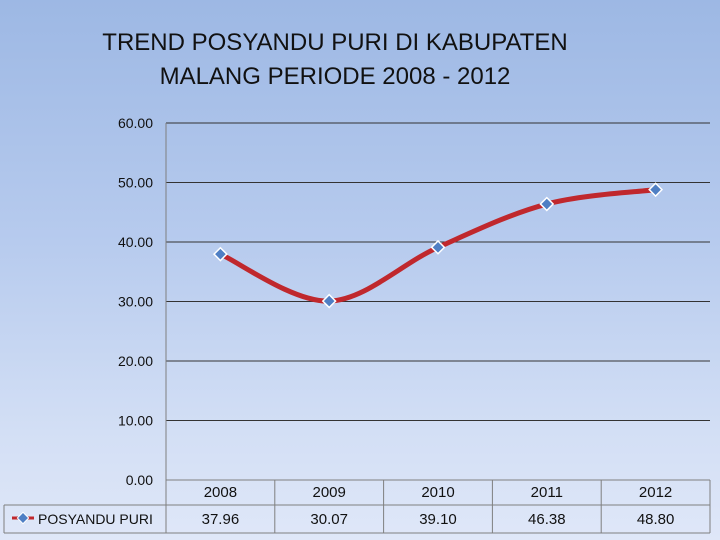 The height and width of the screenshot is (540, 720). Describe the element at coordinates (135, 421) in the screenshot. I see `y-tick-label: 10.00` at that location.